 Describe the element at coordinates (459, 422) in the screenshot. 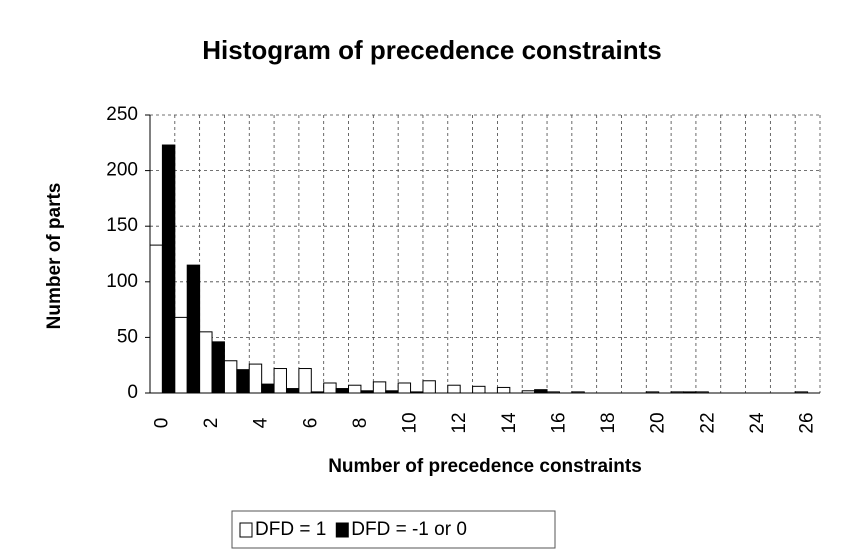

I see `x-tick-label: 12` at that location.